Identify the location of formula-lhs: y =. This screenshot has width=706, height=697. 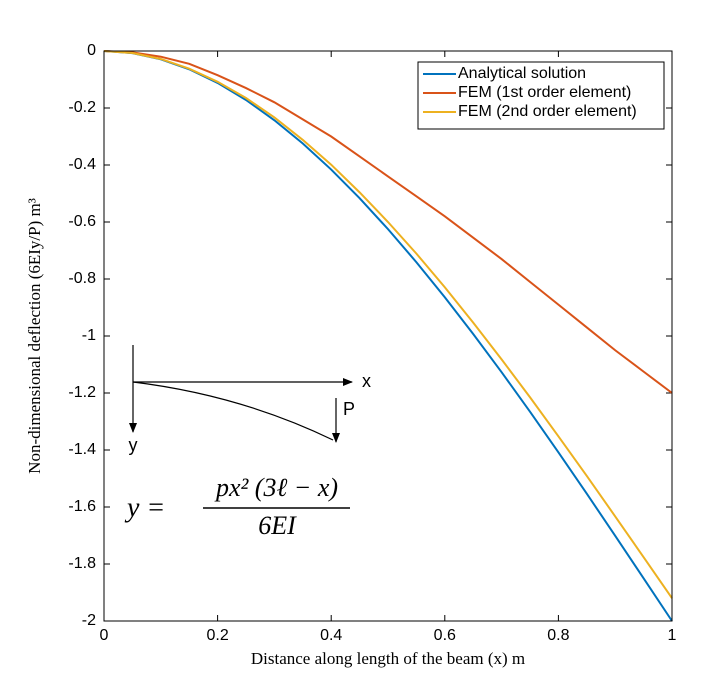
(144, 507).